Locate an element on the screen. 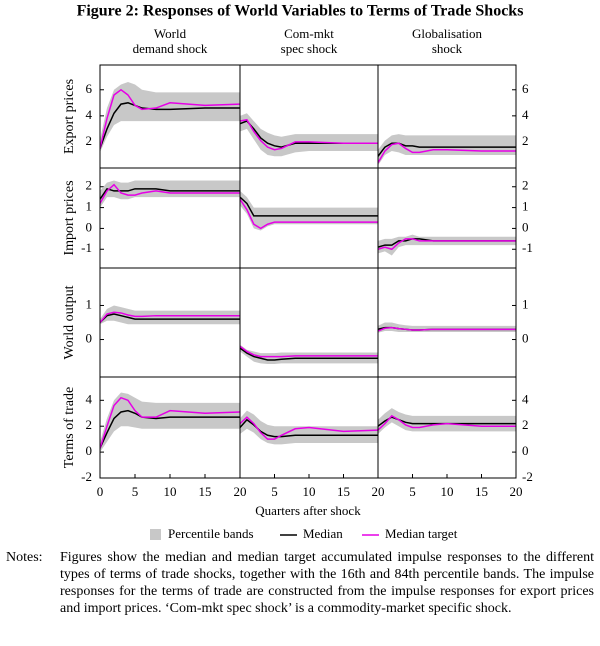 This screenshot has width=600, height=646. row-label: Import prices is located at coordinates (69, 217).